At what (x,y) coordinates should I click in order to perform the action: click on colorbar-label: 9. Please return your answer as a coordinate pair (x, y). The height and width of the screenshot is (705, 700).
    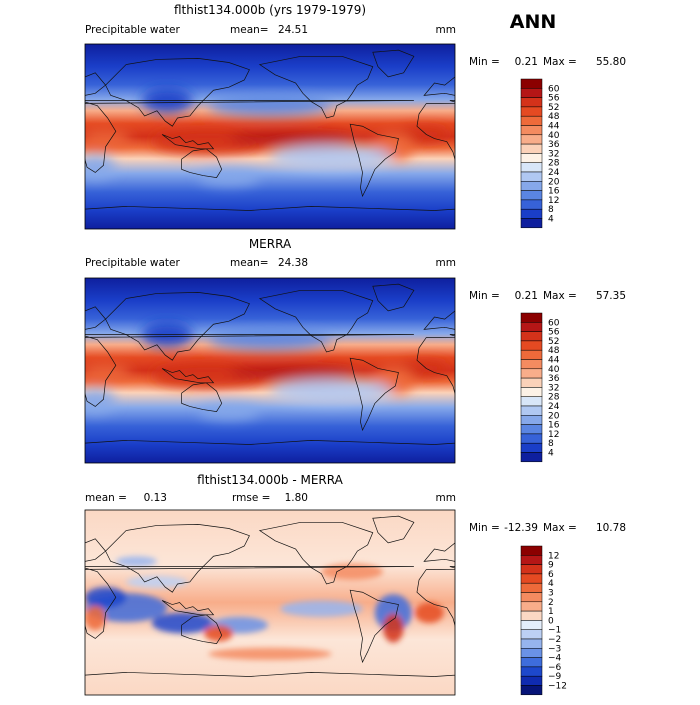
    Looking at the image, I should click on (551, 566).